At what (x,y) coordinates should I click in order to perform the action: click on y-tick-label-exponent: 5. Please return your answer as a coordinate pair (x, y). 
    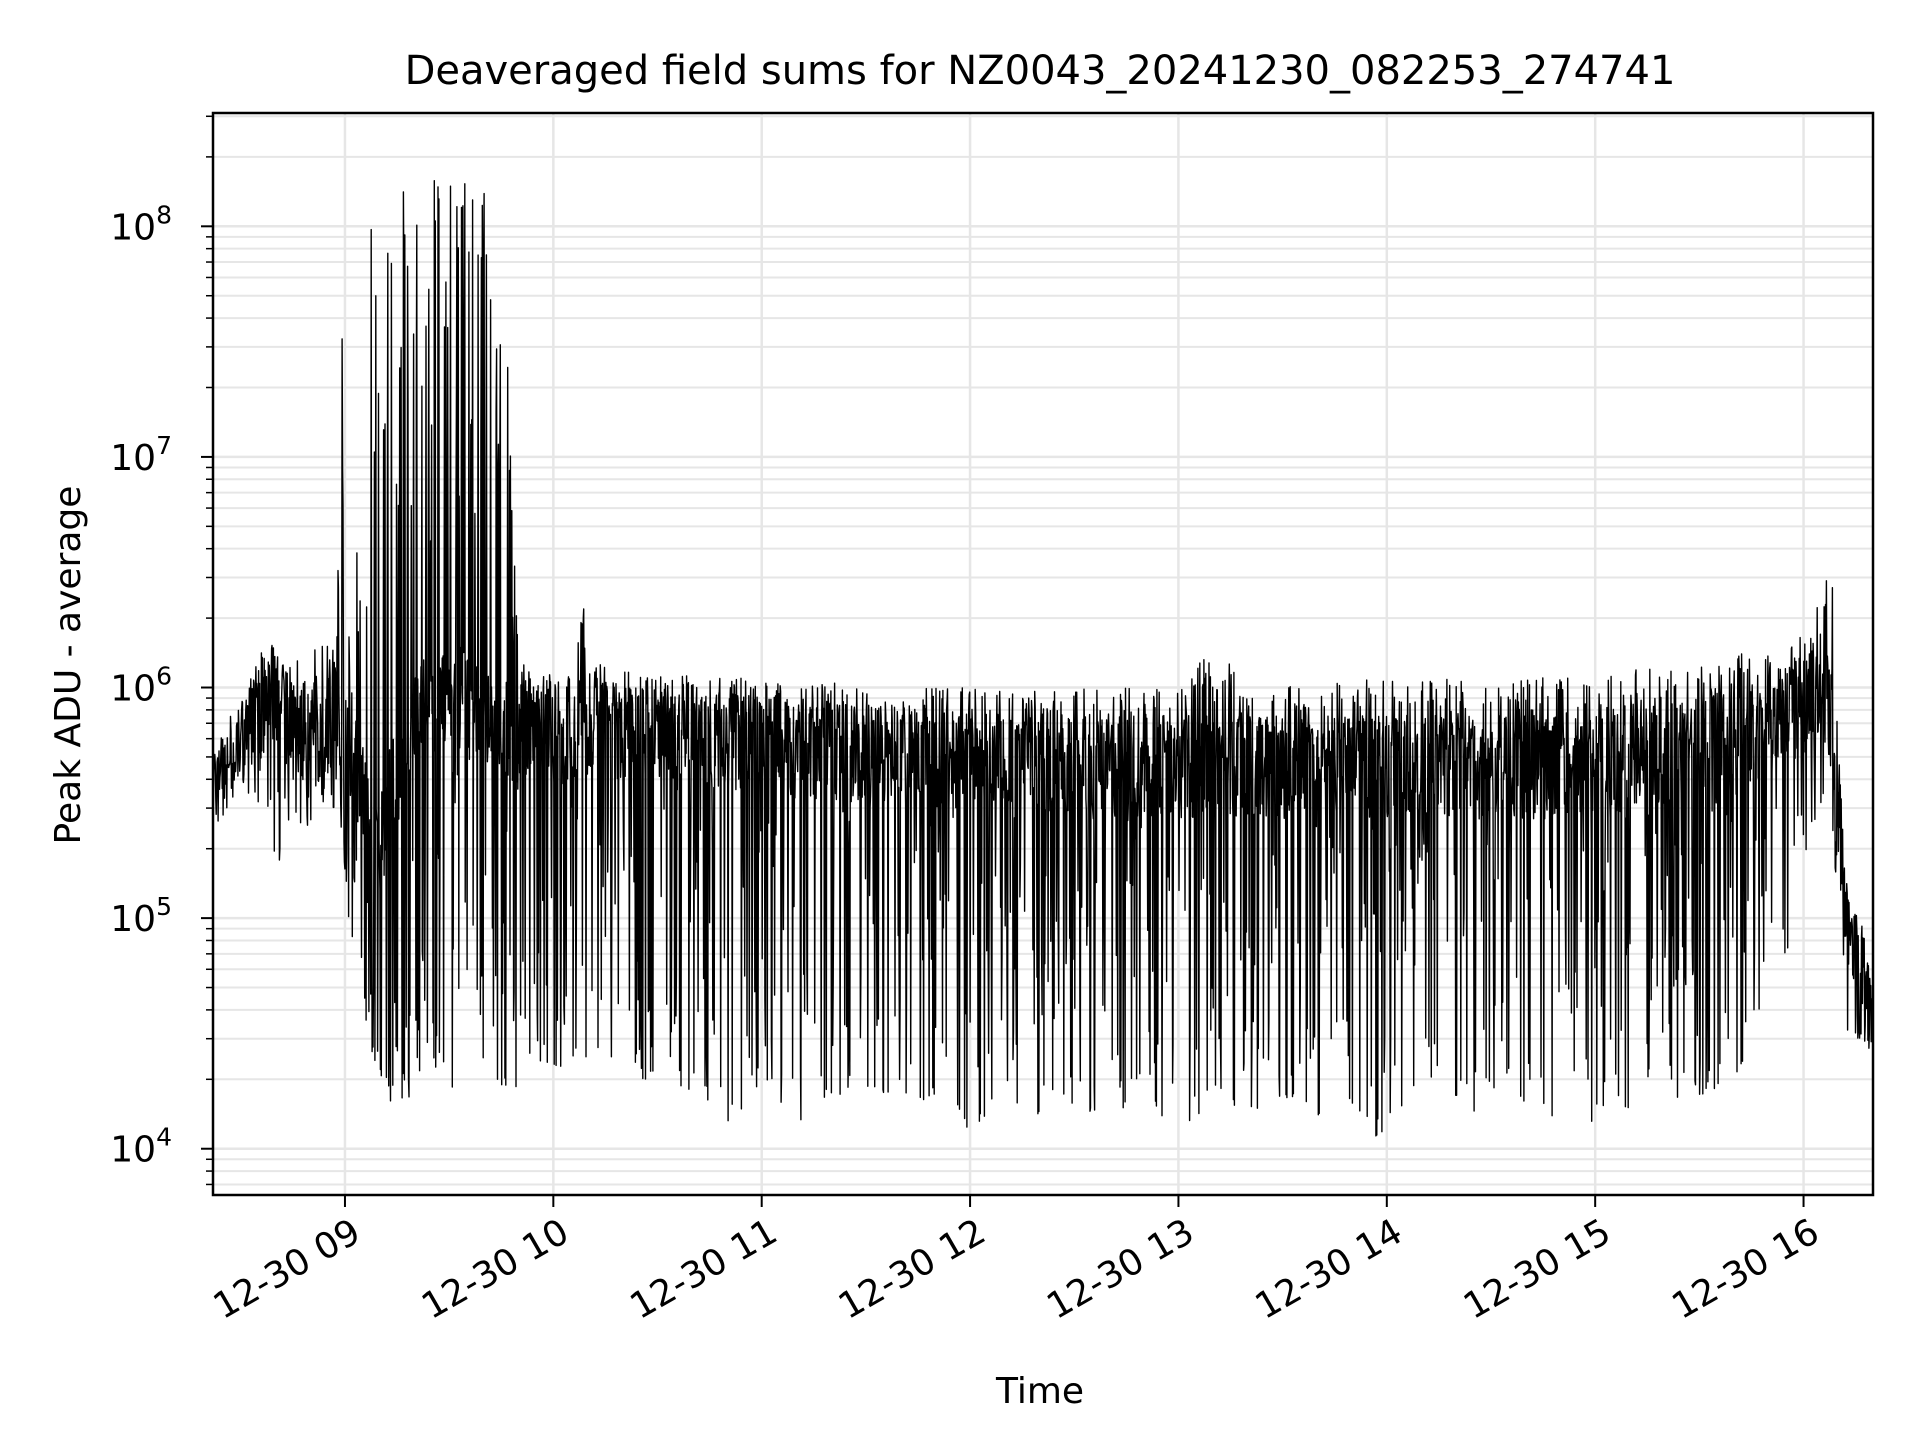
    Looking at the image, I should click on (164, 906).